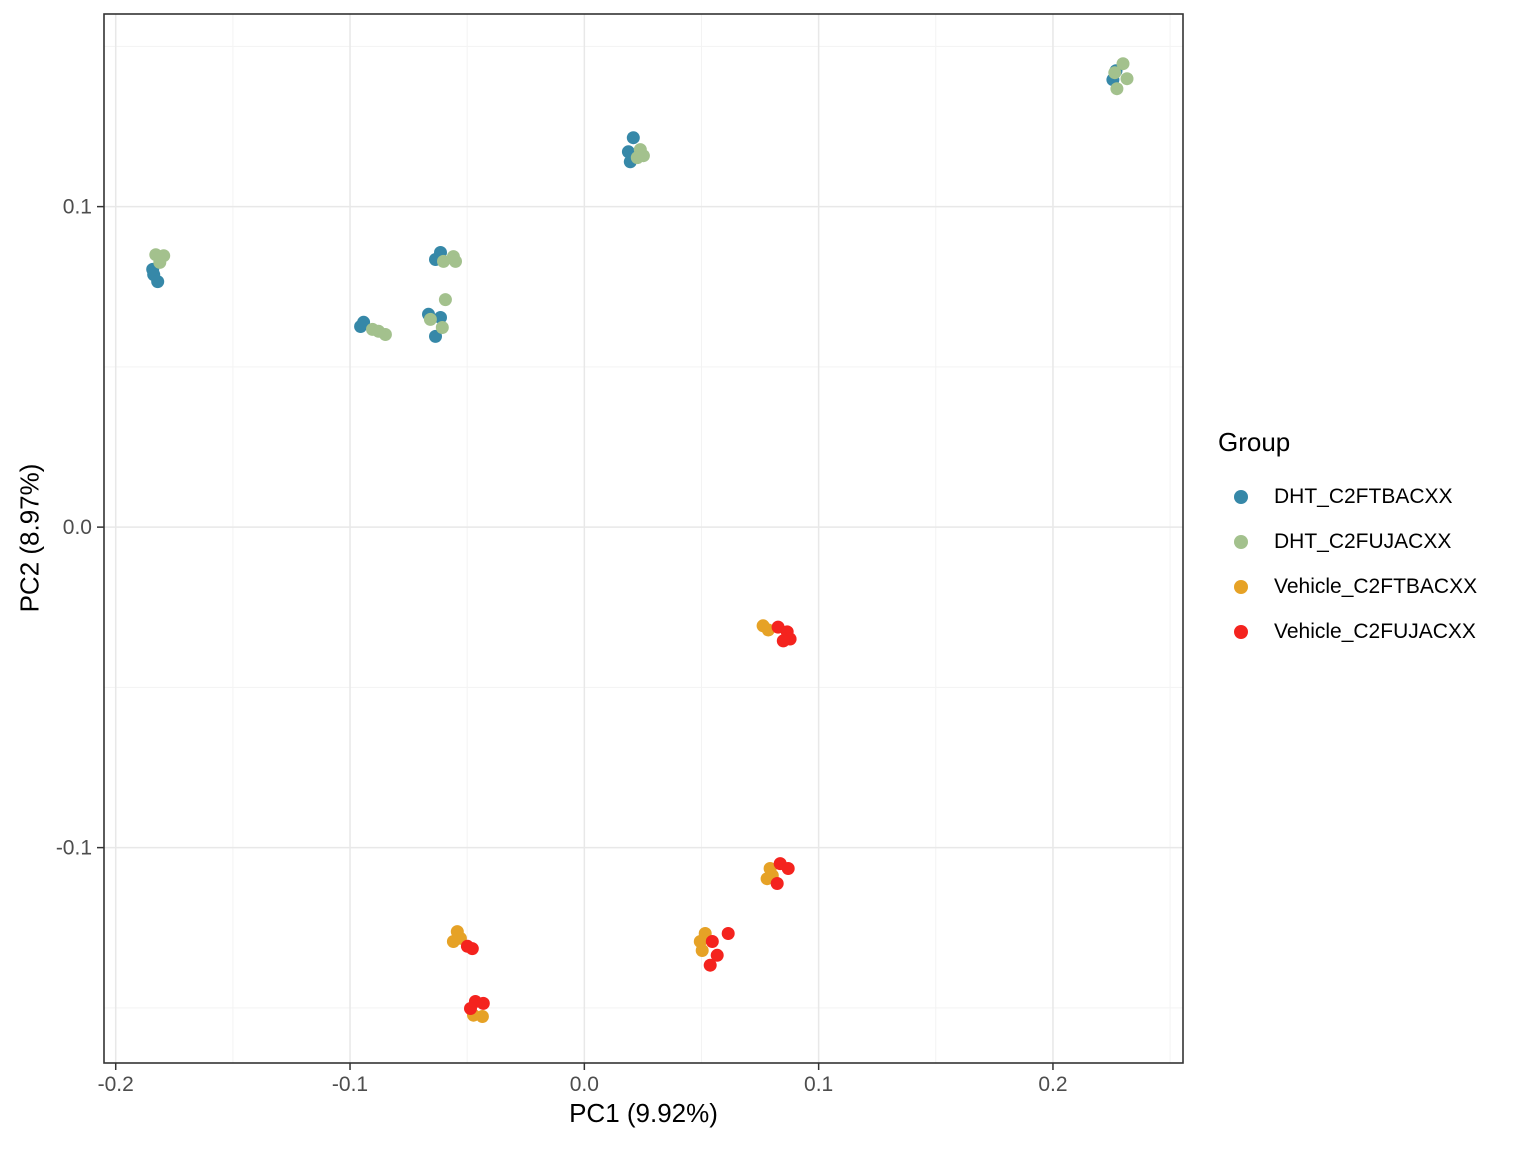 Image resolution: width=1536 pixels, height=1152 pixels. What do you see at coordinates (1241, 541) in the screenshot?
I see `legend-dot-dht-c2fujacxx` at bounding box center [1241, 541].